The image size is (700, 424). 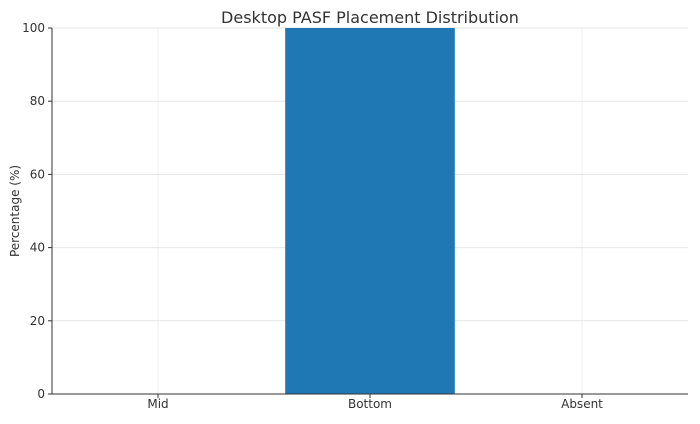 I want to click on y-tick-label: 0, so click(x=41, y=394).